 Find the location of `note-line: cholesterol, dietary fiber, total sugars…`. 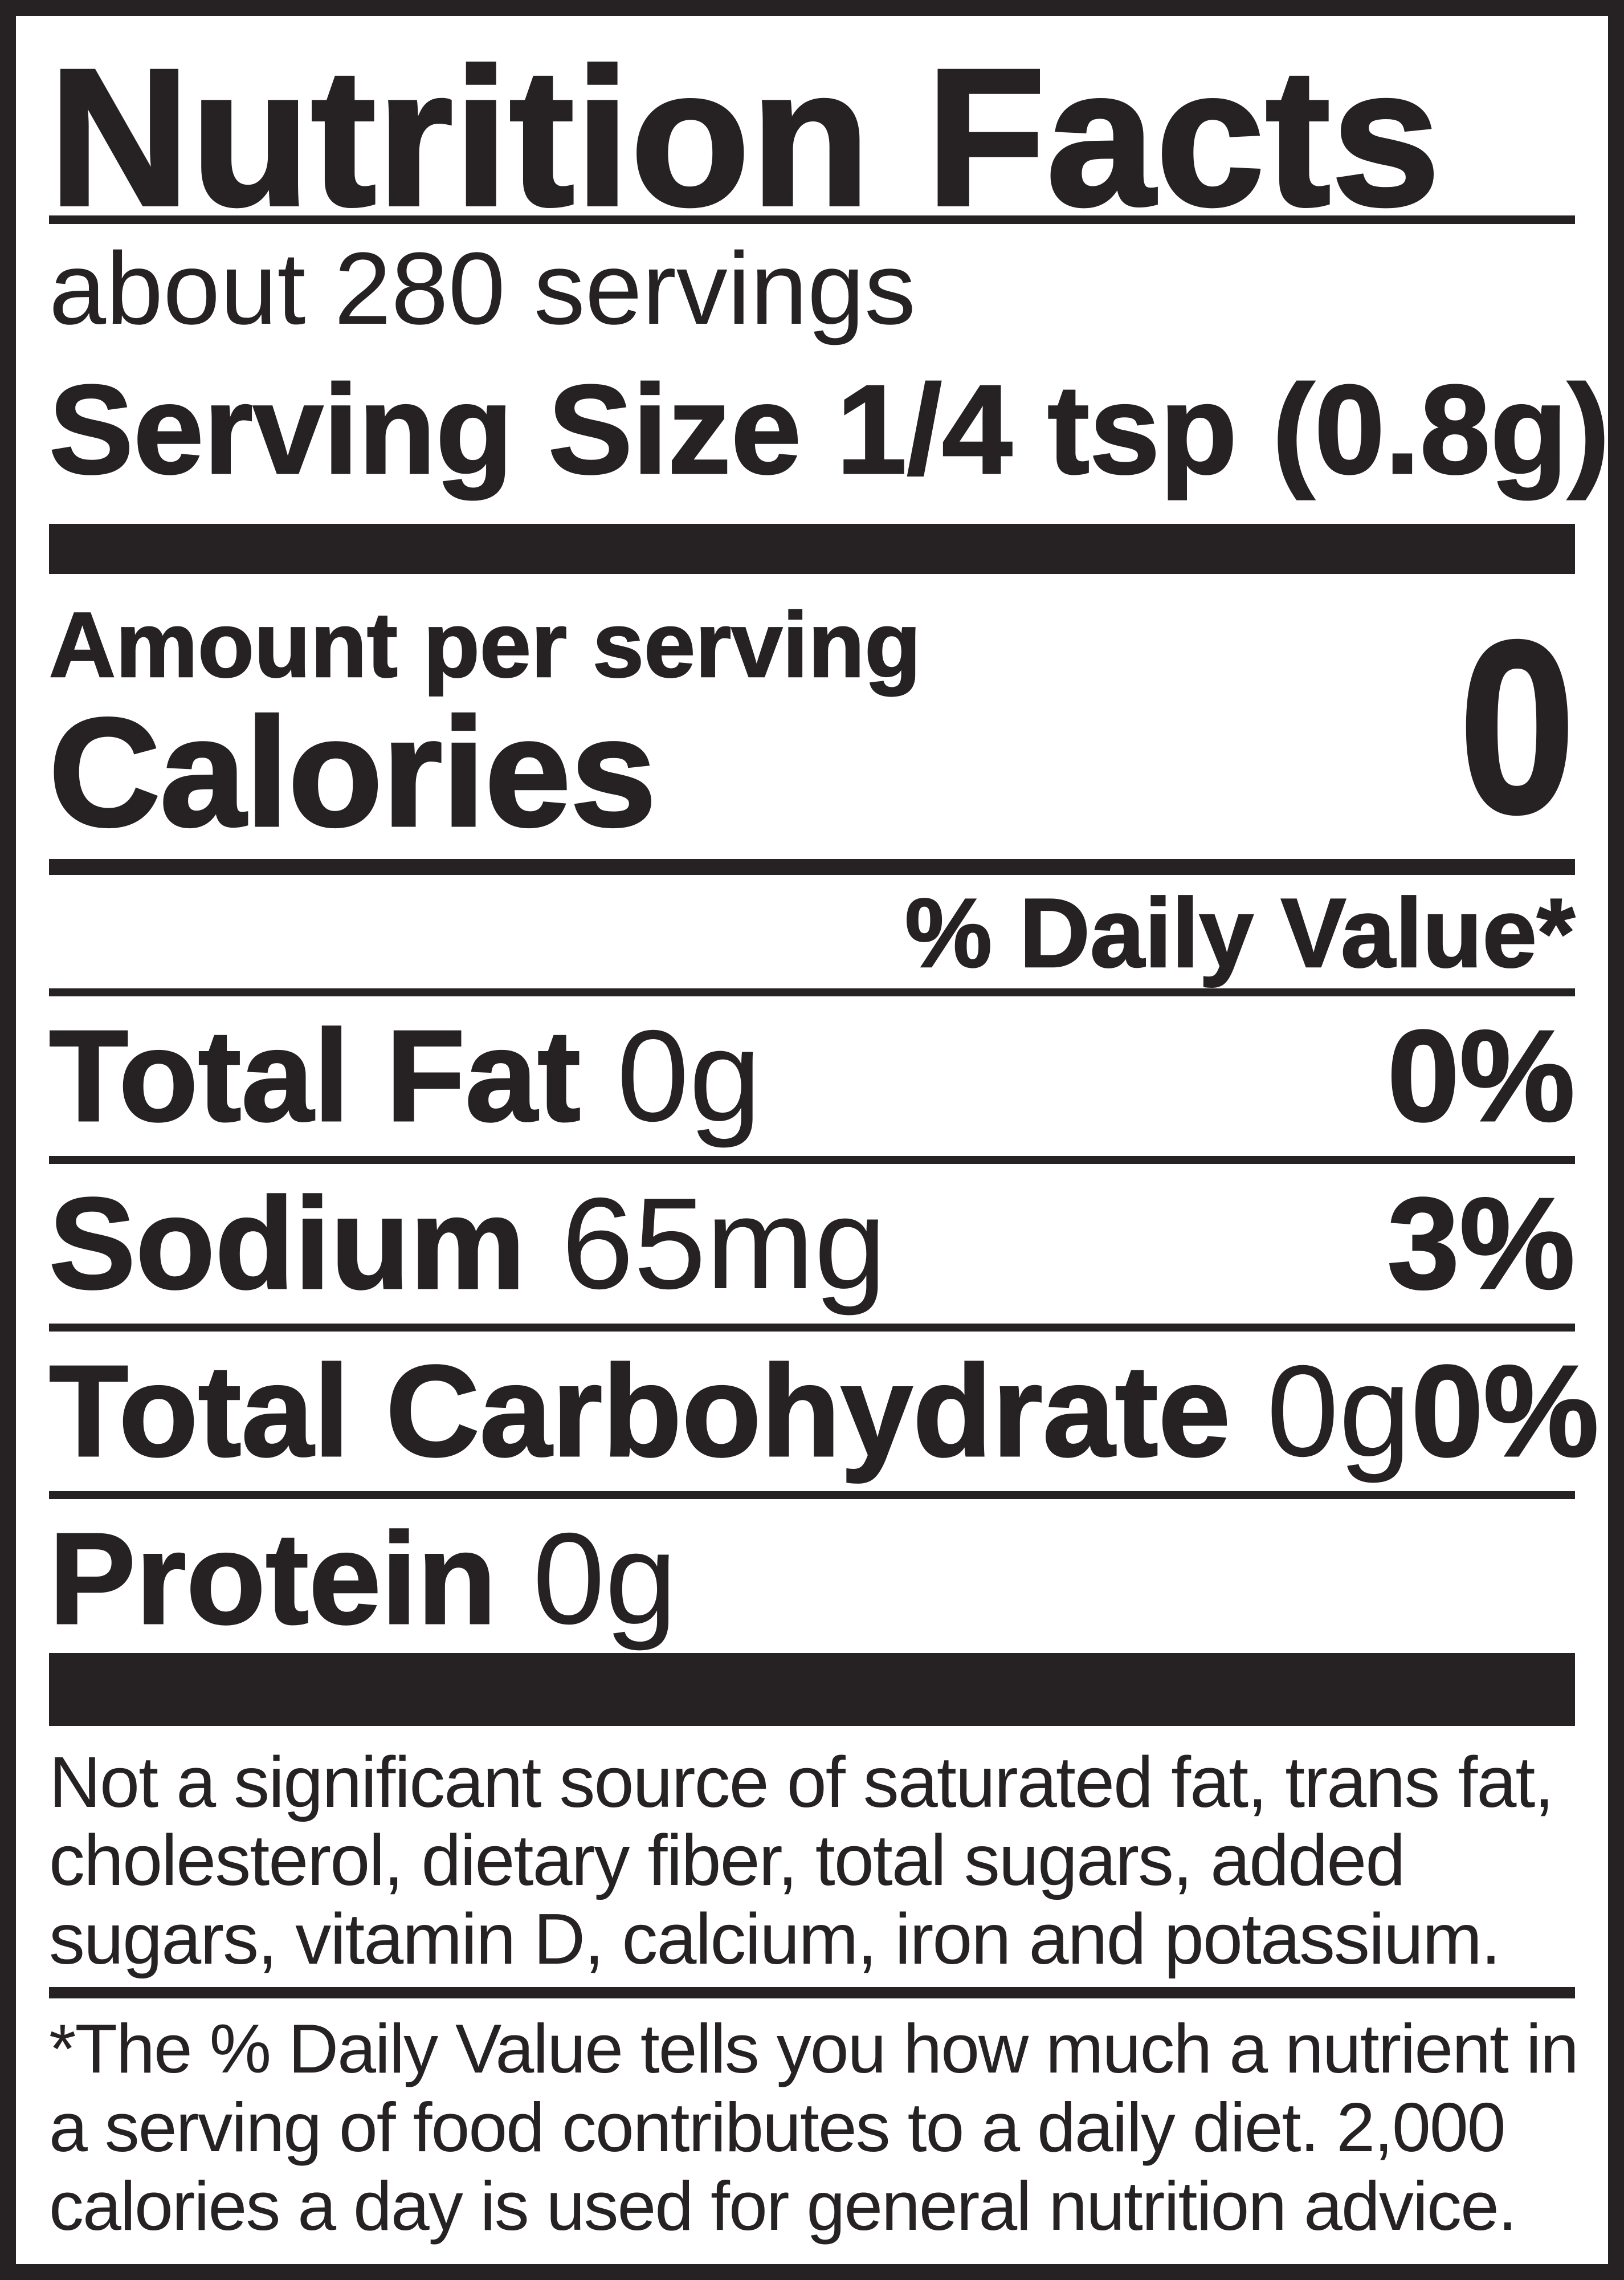

note-line: cholesterol, dietary fiber, total sugars… is located at coordinates (727, 1860).